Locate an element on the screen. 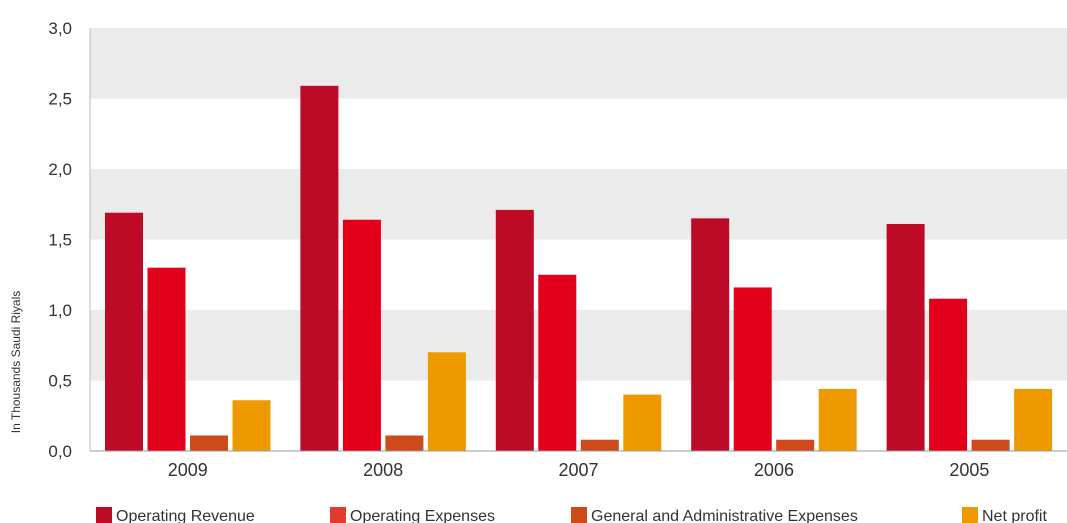 The image size is (1067, 523). bar-operating-revenue-2008 is located at coordinates (319, 268).